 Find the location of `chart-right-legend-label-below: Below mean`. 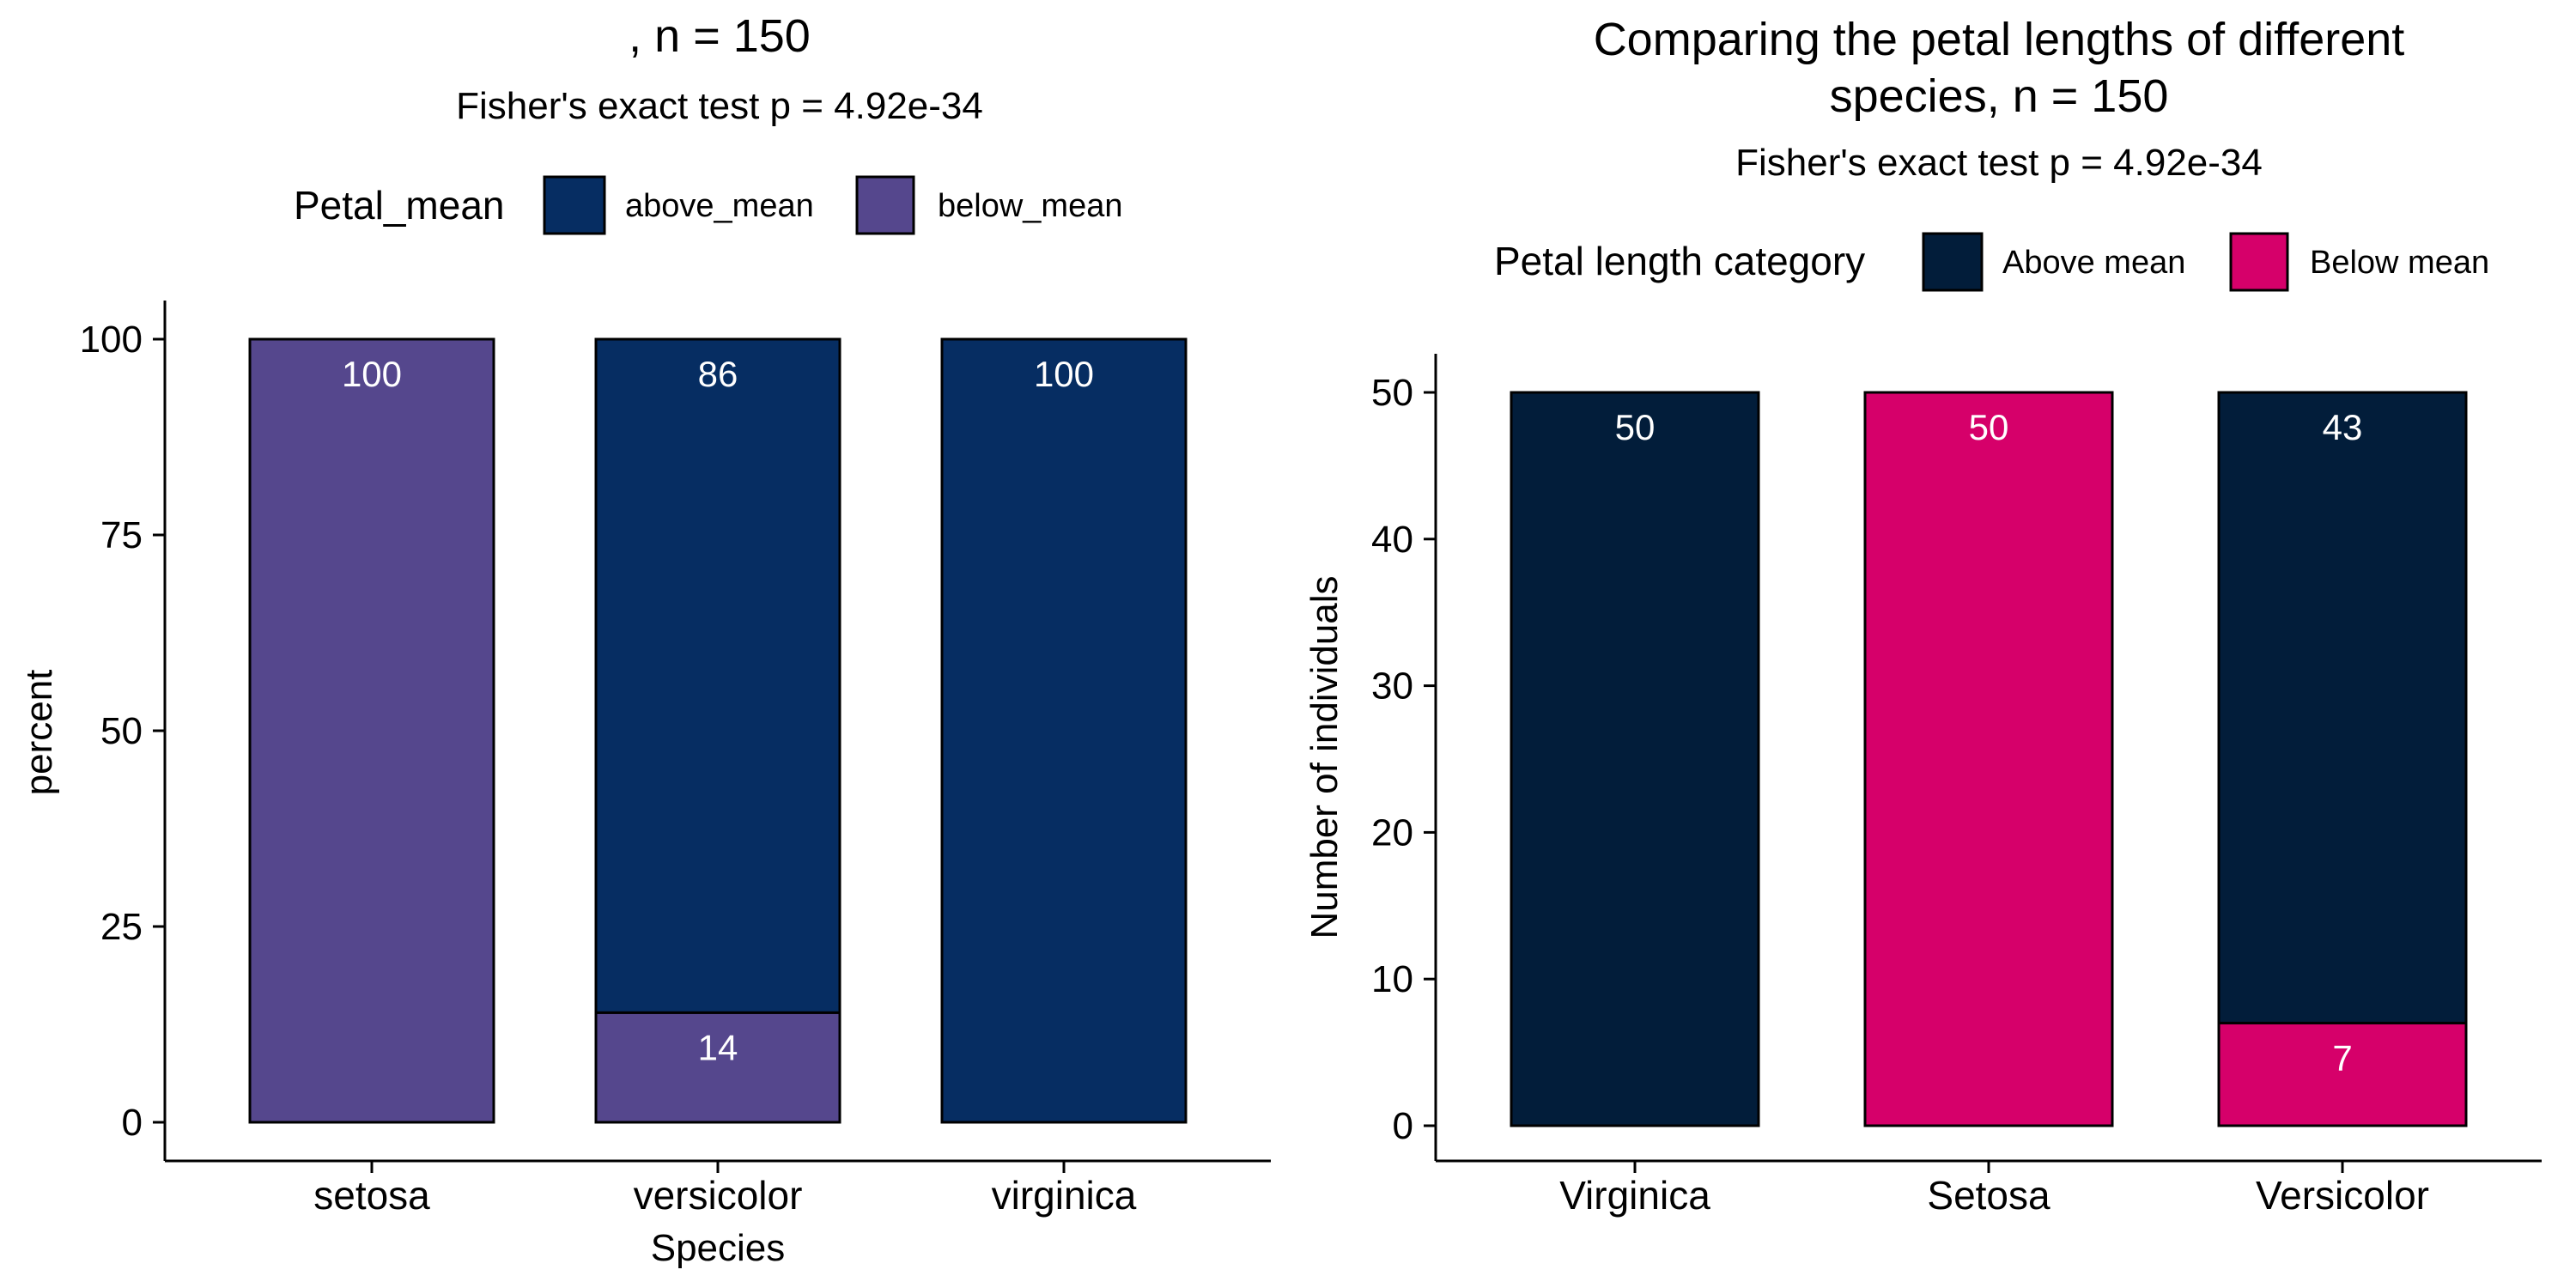

chart-right-legend-label-below: Below mean is located at coordinates (2399, 263).